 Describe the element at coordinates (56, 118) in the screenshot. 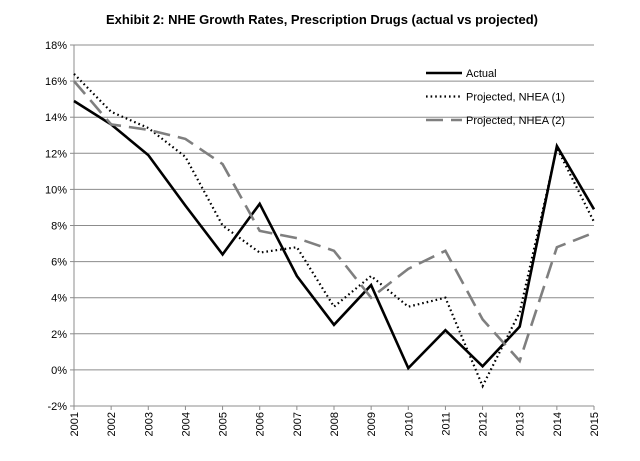

I see `y-tick-label: 14%` at that location.